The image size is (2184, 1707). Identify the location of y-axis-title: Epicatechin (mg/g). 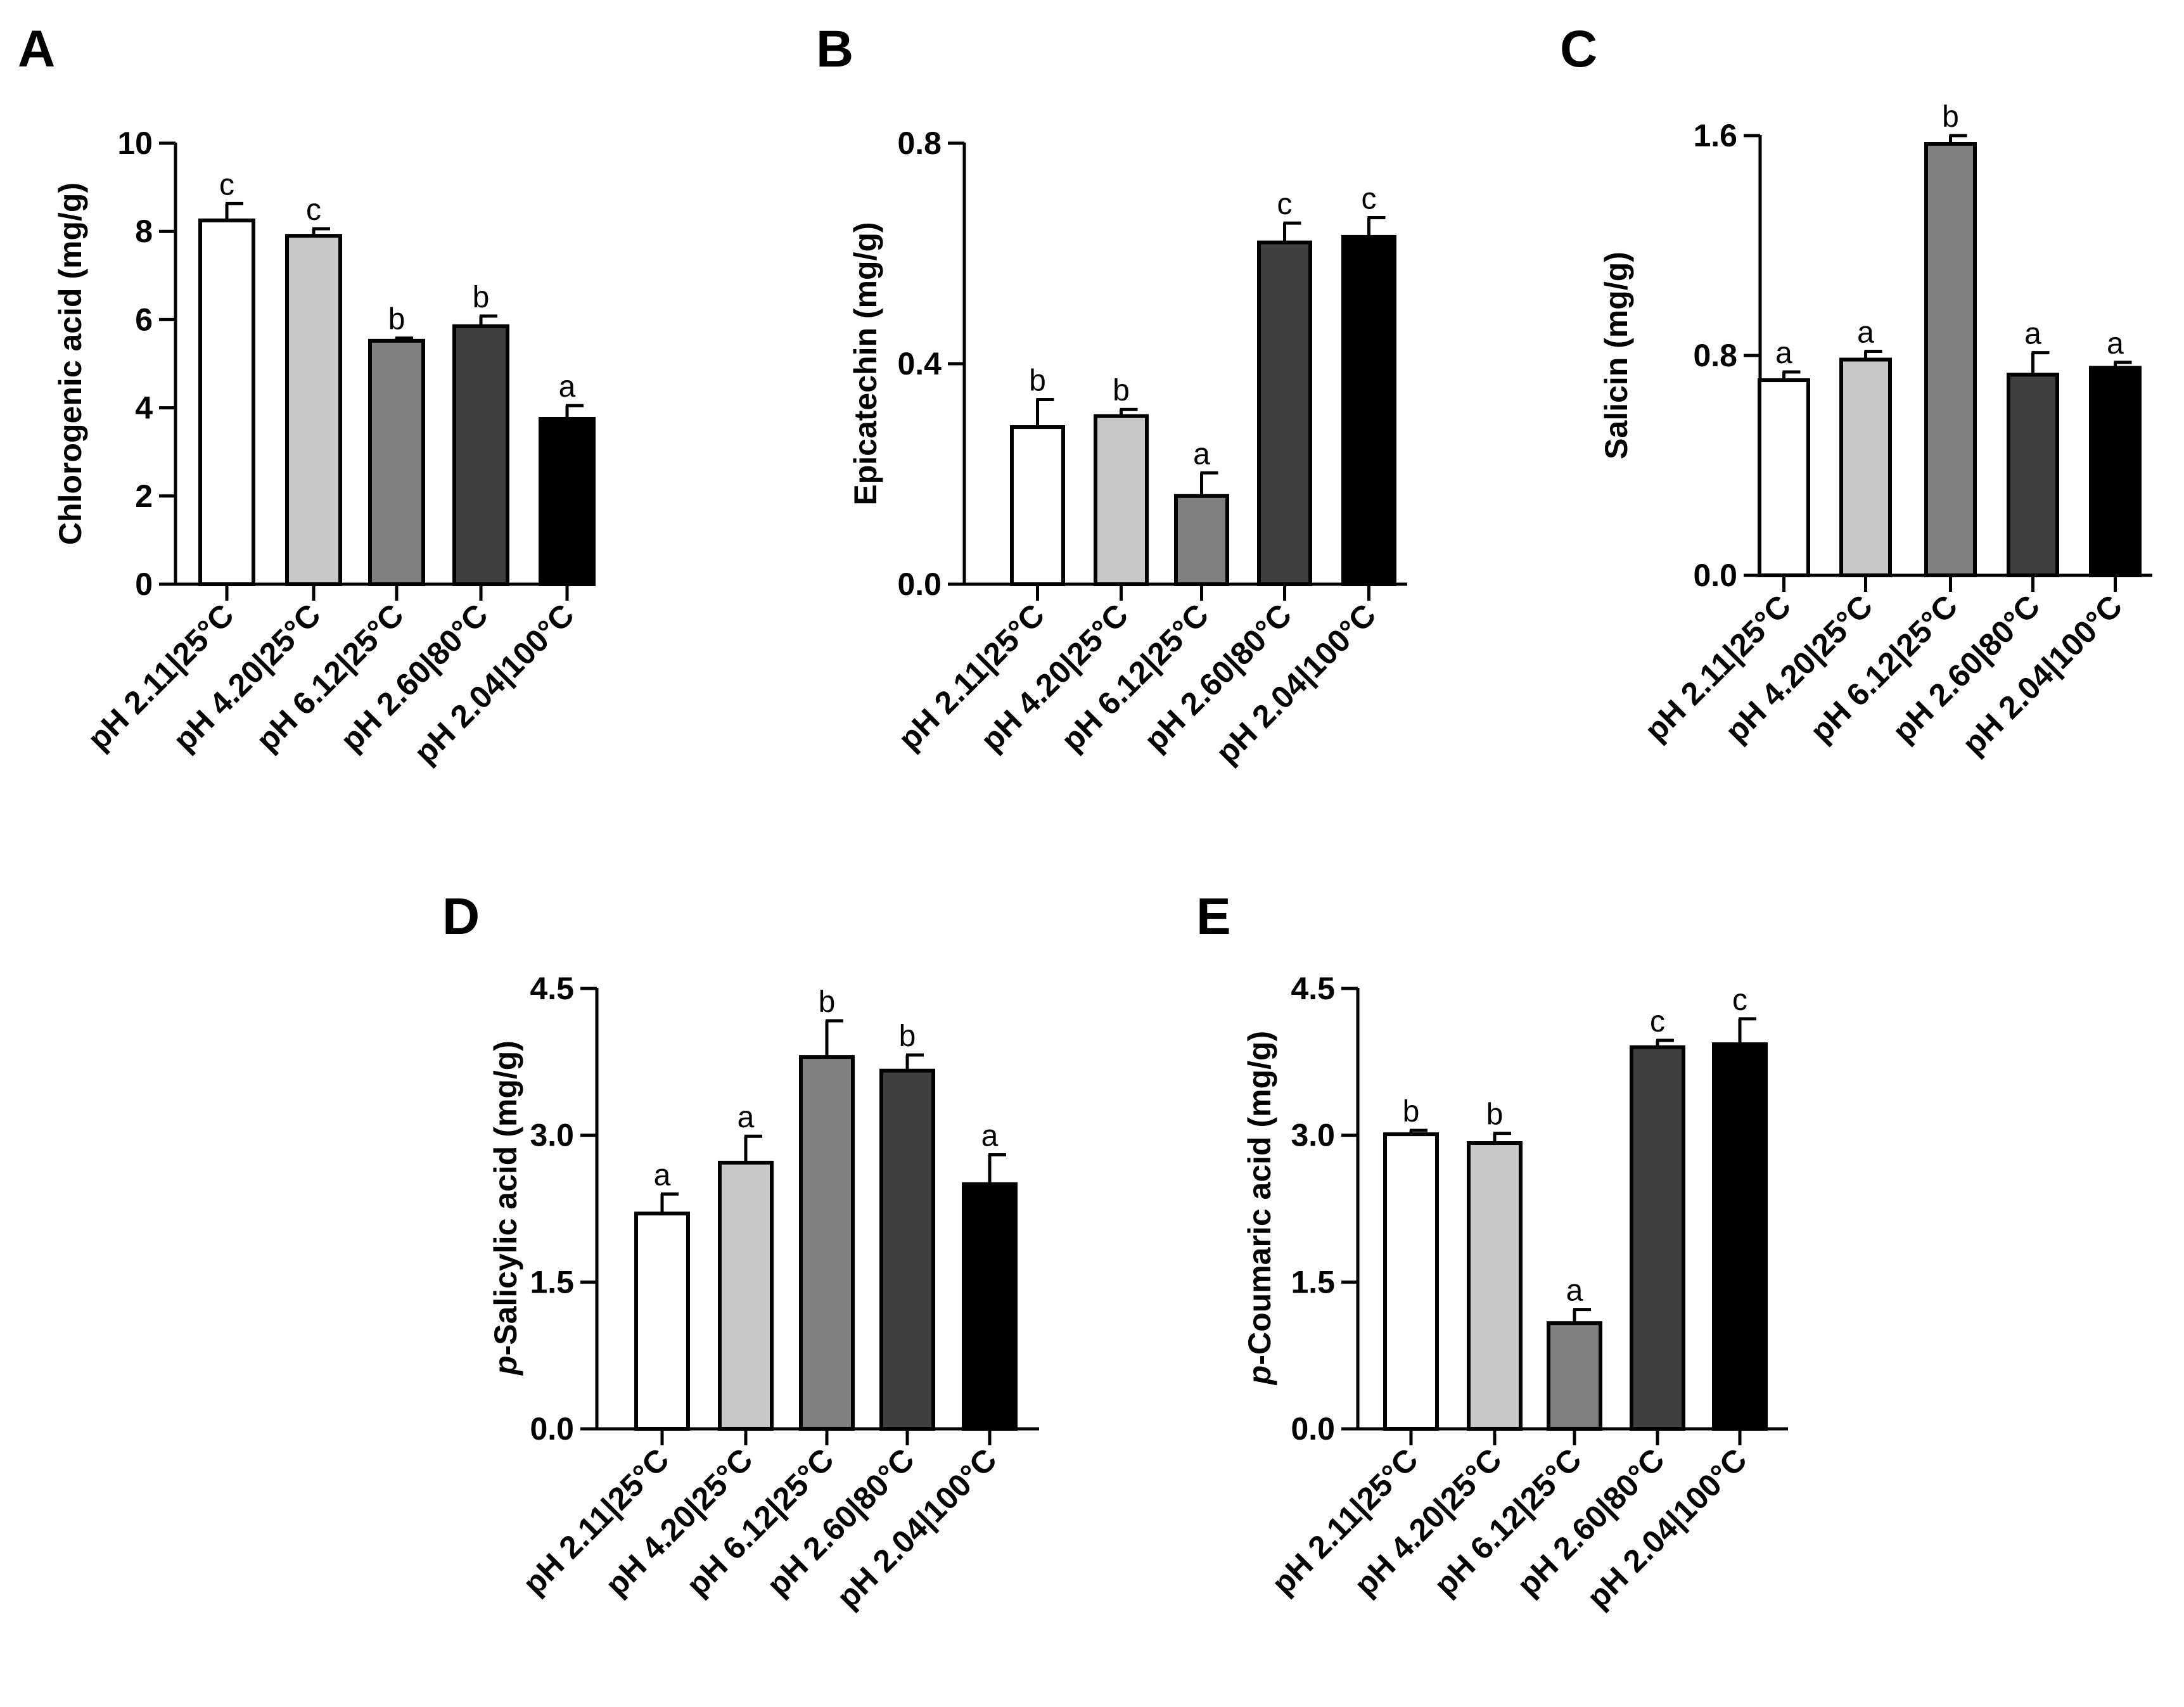
(865, 363).